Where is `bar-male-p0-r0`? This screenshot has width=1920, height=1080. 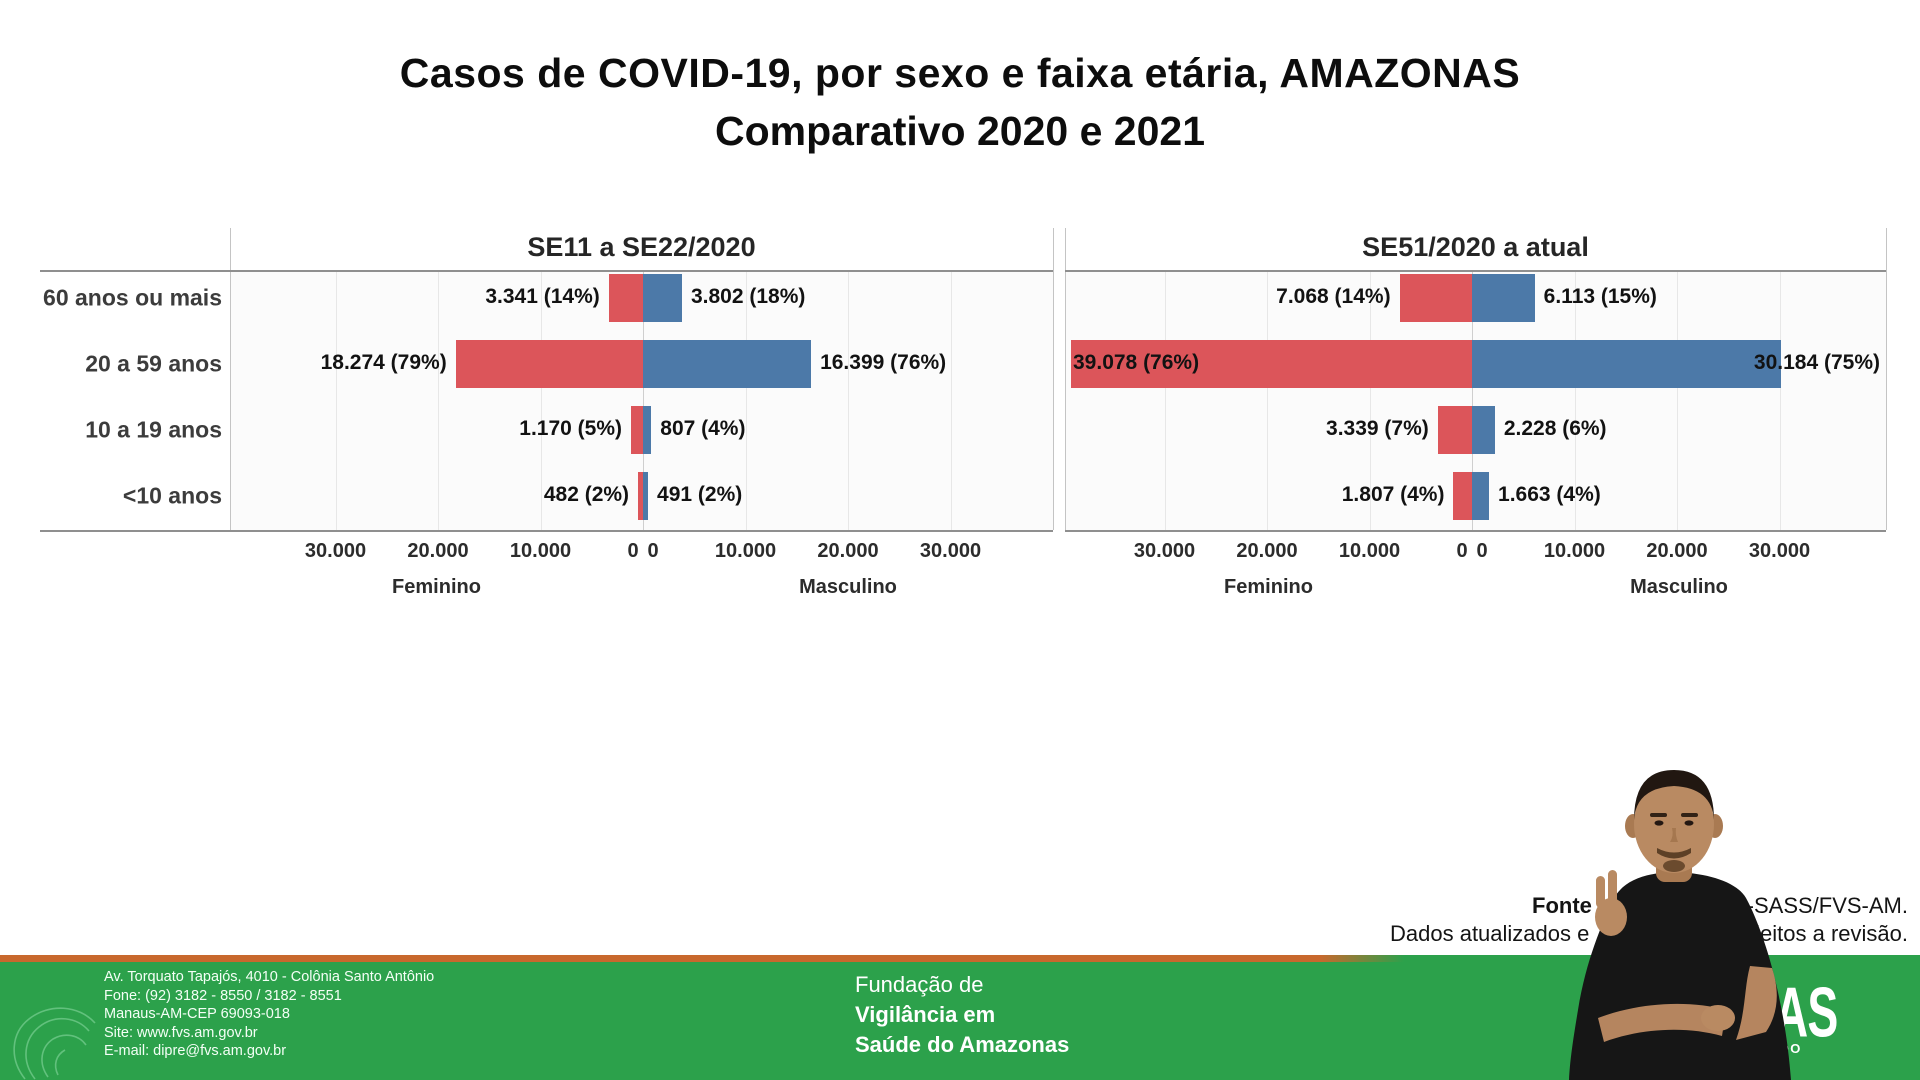
bar-male-p0-r0 is located at coordinates (662, 298).